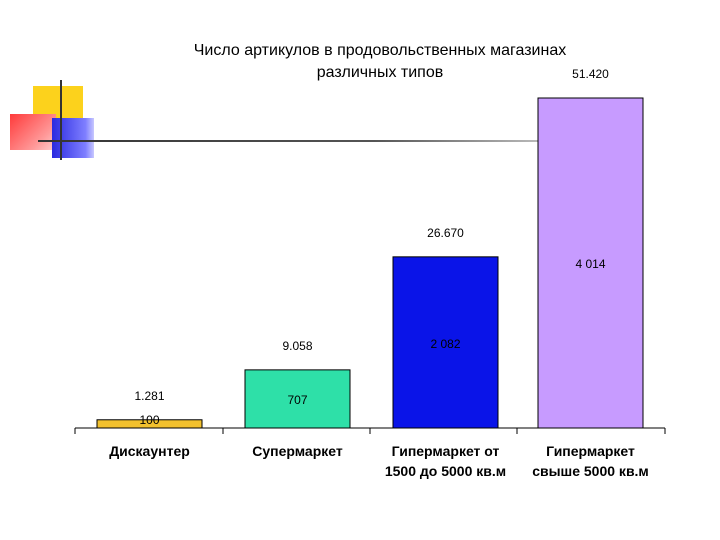 The image size is (720, 540). I want to click on category-label-4-line-1: Гипермаркет, so click(590, 451).